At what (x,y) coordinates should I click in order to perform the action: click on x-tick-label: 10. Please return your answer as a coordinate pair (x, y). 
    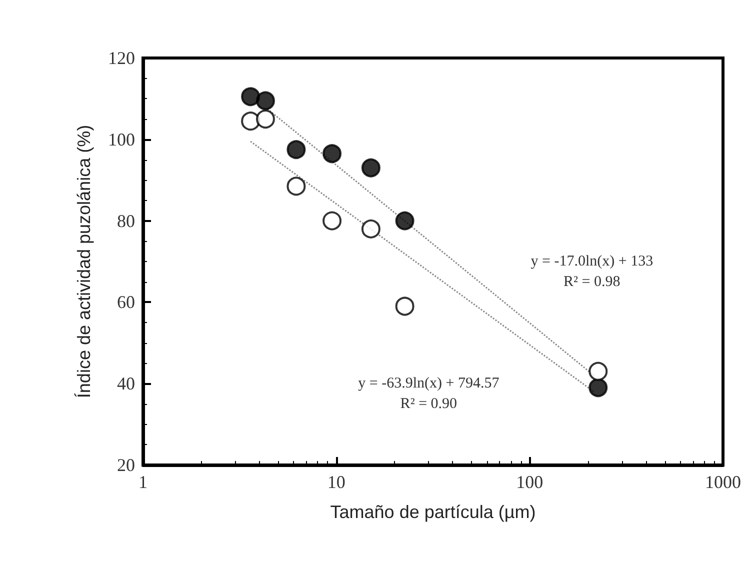
    Looking at the image, I should click on (336, 482).